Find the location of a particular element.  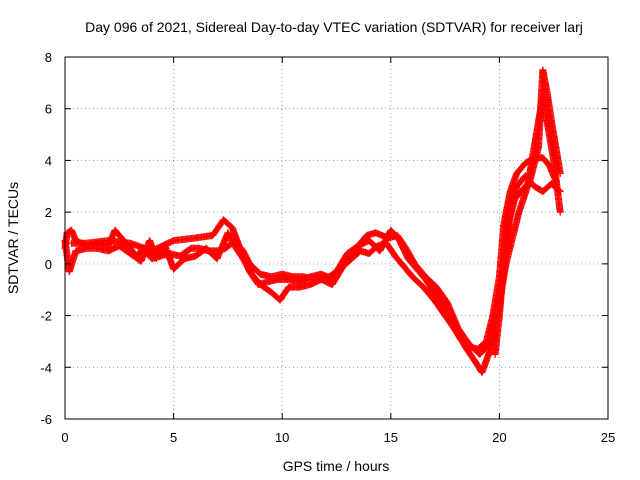

x-tick-label: 25 is located at coordinates (608, 437).